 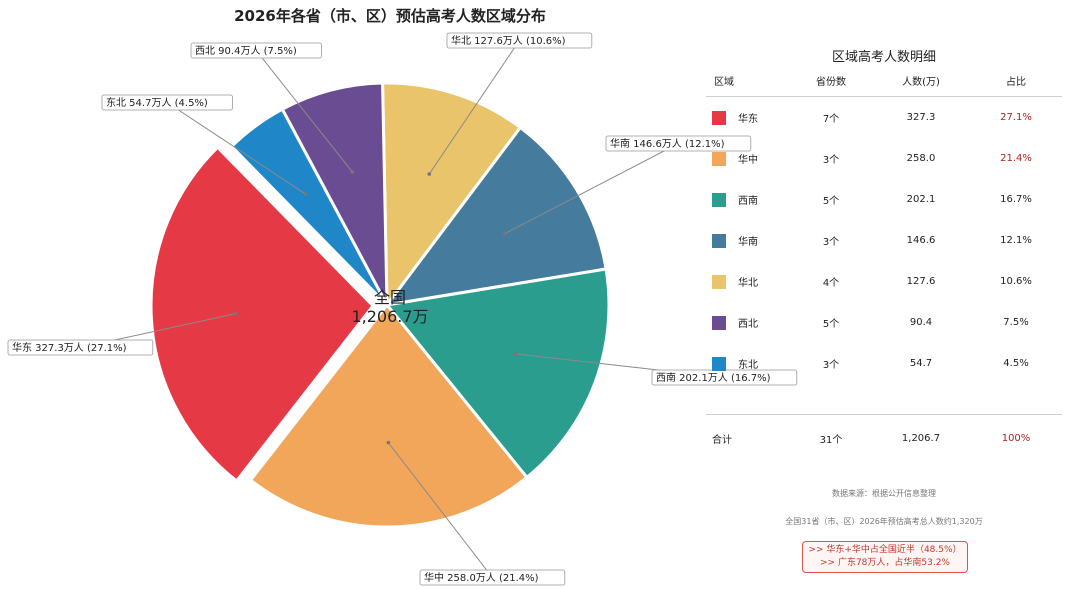 I want to click on table-row: 华中 3个 258.0 21.4%, so click(x=884, y=158).